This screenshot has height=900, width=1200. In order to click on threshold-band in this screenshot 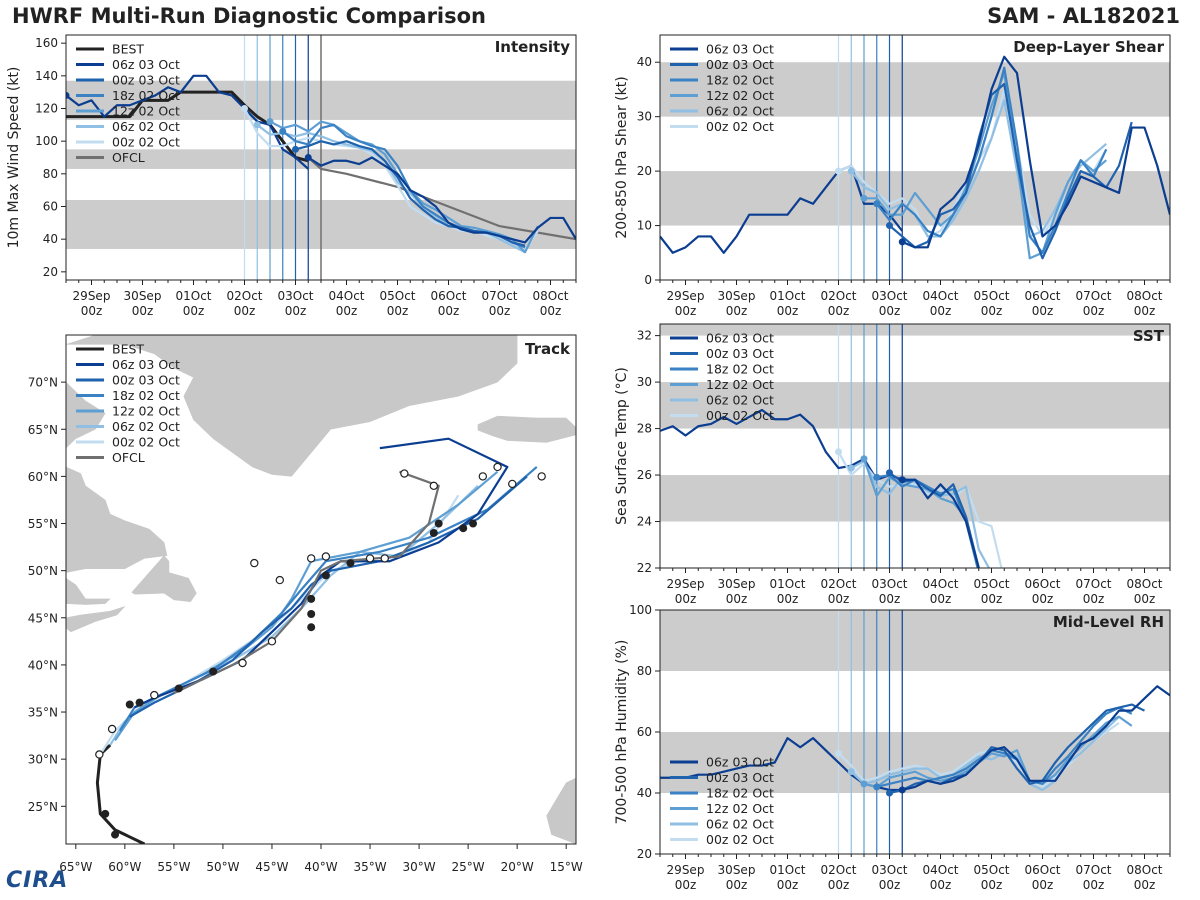, I will do `click(915, 640)`.